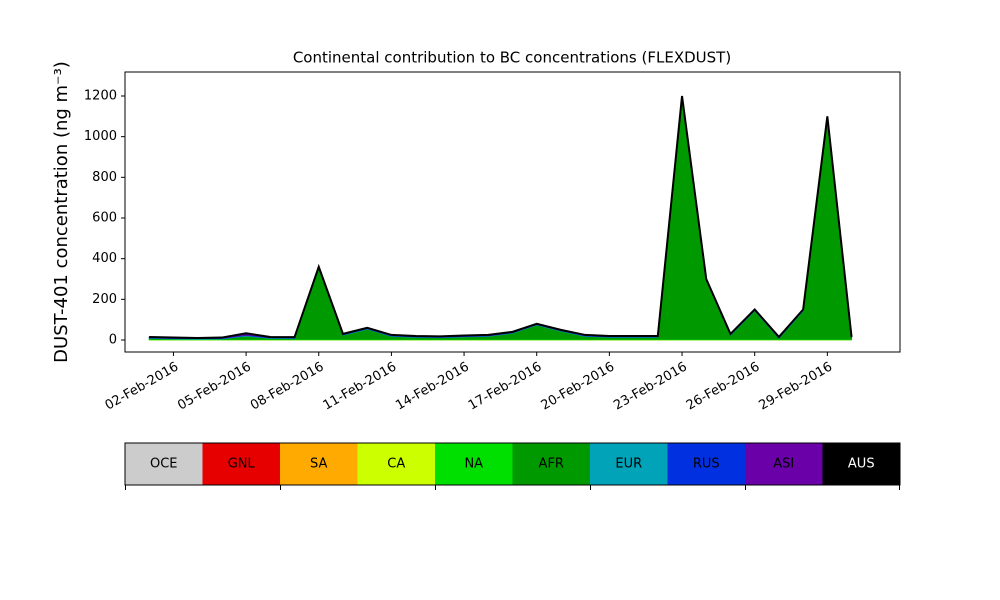 The image size is (1000, 600). Describe the element at coordinates (287, 387) in the screenshot. I see `x-tick-label: 08-Feb-2016` at that location.